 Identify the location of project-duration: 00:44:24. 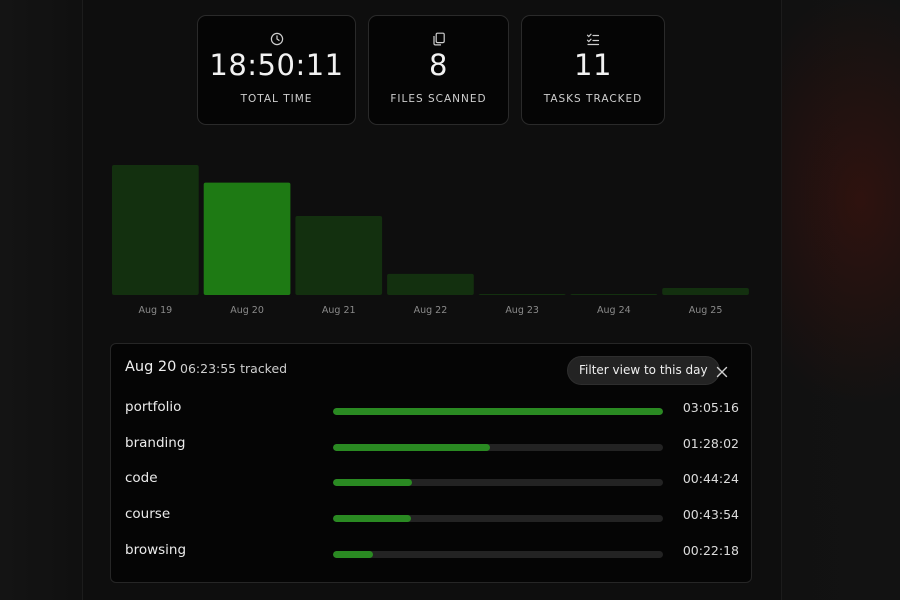
(710, 478).